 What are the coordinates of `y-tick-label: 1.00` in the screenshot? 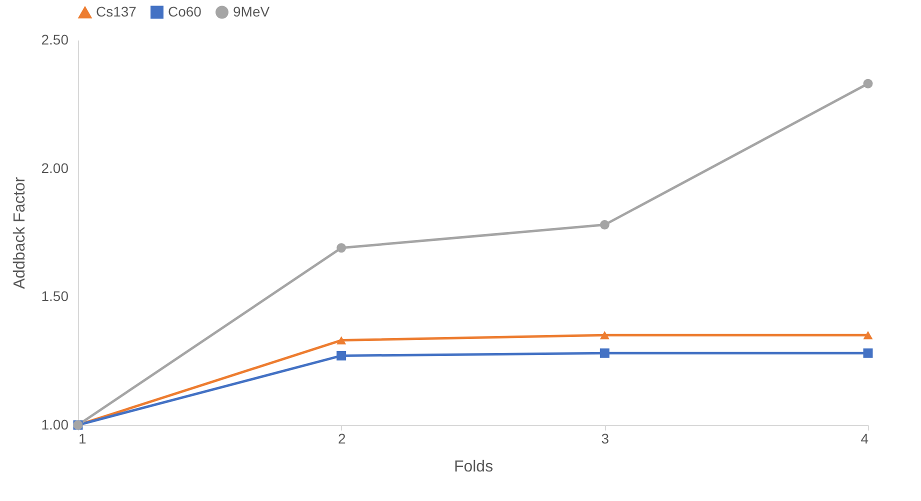 It's located at (55, 424).